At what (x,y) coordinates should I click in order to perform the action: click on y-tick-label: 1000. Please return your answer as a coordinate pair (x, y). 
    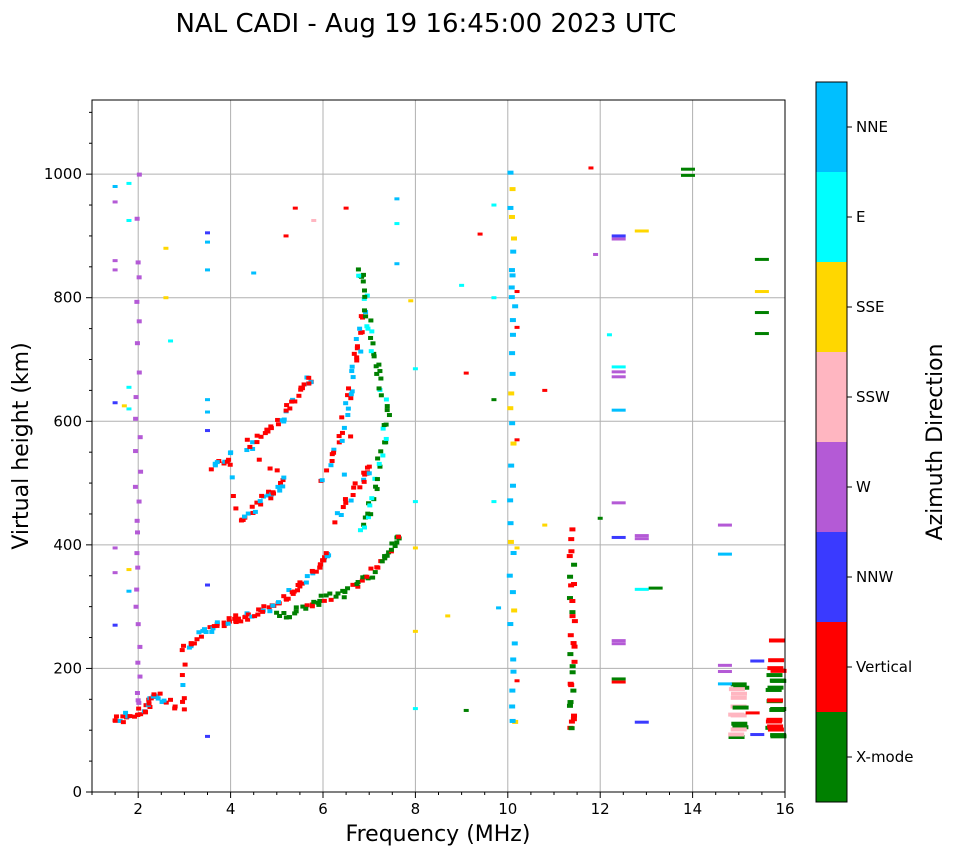
    Looking at the image, I should click on (63, 174).